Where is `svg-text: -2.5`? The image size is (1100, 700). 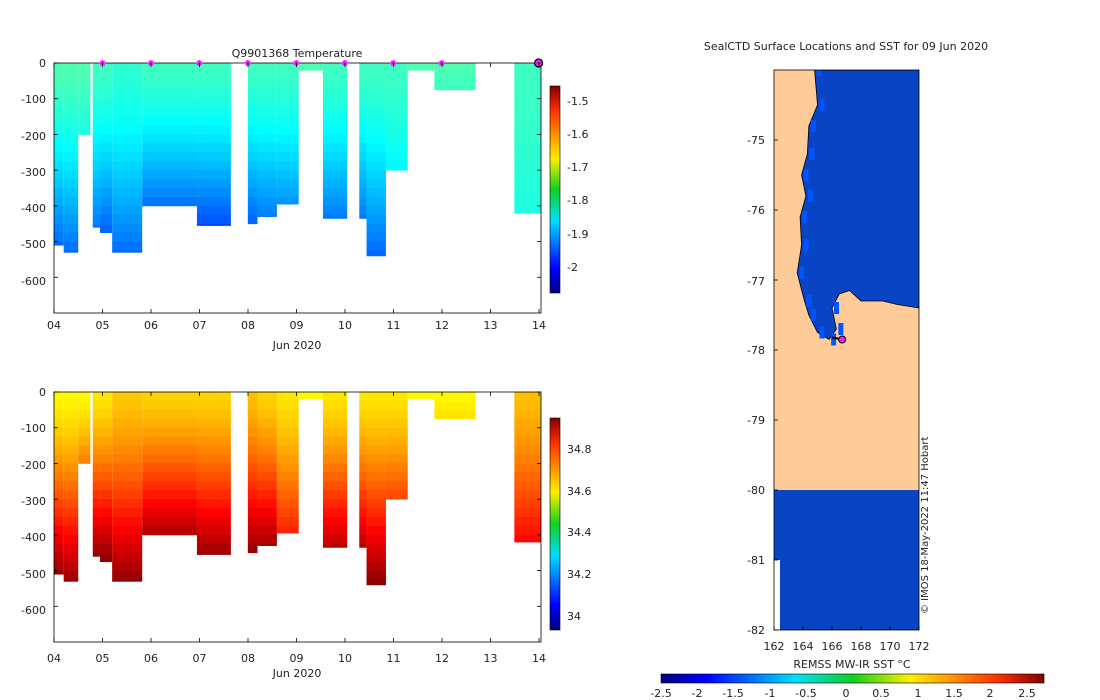 svg-text: -2.5 is located at coordinates (660, 693).